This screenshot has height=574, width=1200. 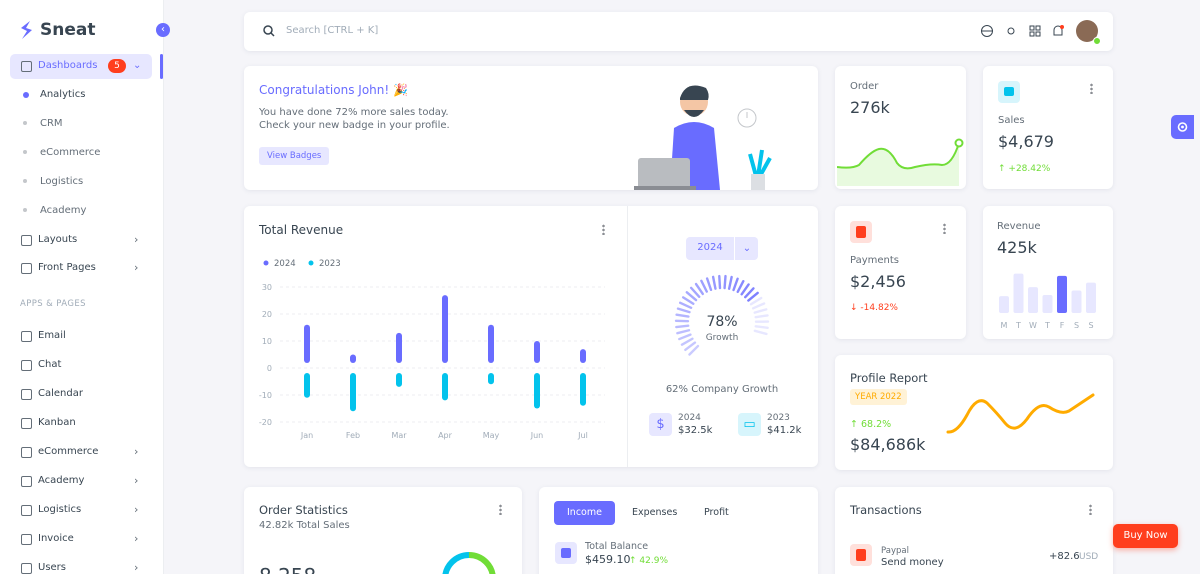 What do you see at coordinates (67, 267) in the screenshot?
I see `menu-item: Front Pages` at bounding box center [67, 267].